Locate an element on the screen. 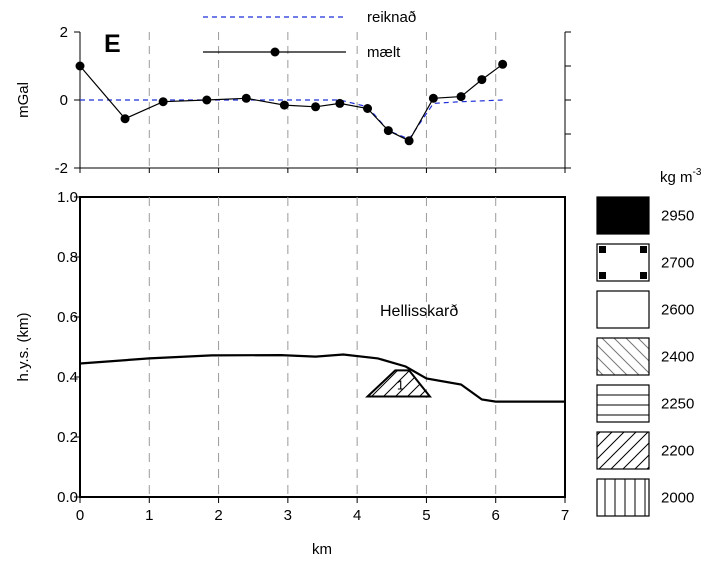  density-legend: kg m-3 2950 2700 2600 2400 2250 2200 2000 is located at coordinates (649, 342).